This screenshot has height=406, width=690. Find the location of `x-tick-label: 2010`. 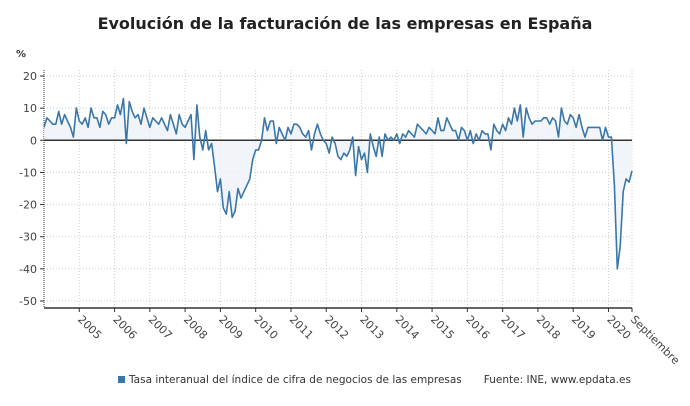

x-tick-label: 2010 is located at coordinates (266, 327).